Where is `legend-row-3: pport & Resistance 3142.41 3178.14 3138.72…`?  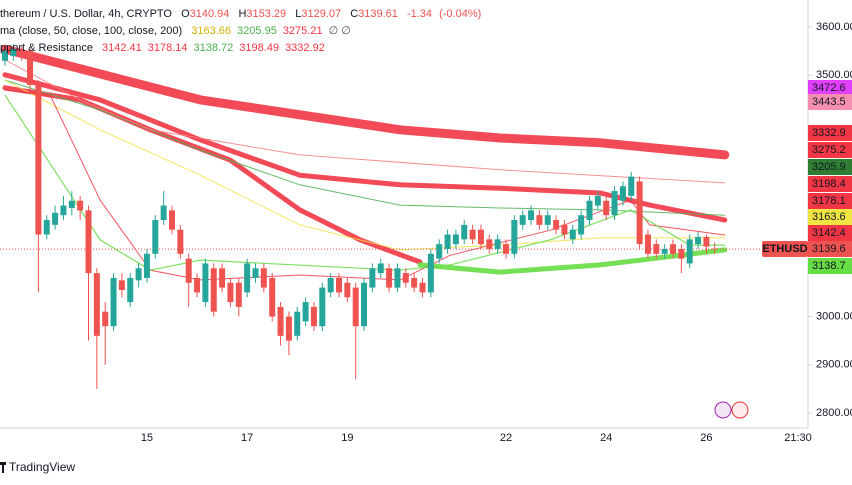
legend-row-3: pport & Resistance 3142.41 3178.14 3138.72… is located at coordinates (162, 48).